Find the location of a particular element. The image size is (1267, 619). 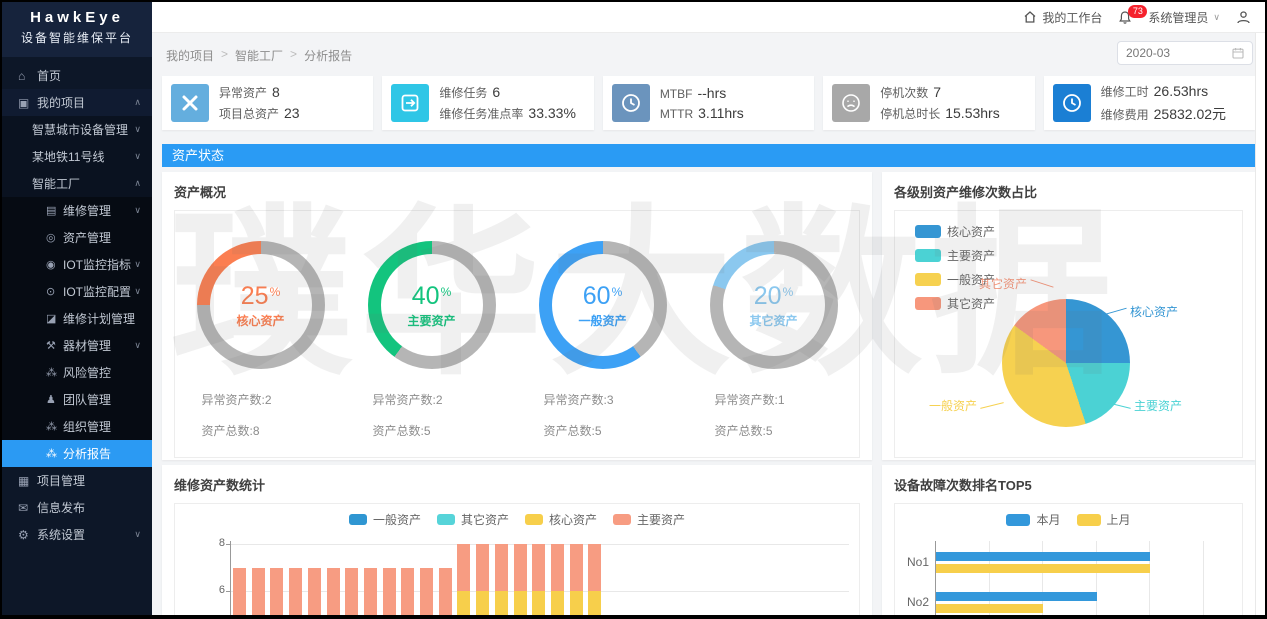

report-icon: ⁂ is located at coordinates (51, 454).